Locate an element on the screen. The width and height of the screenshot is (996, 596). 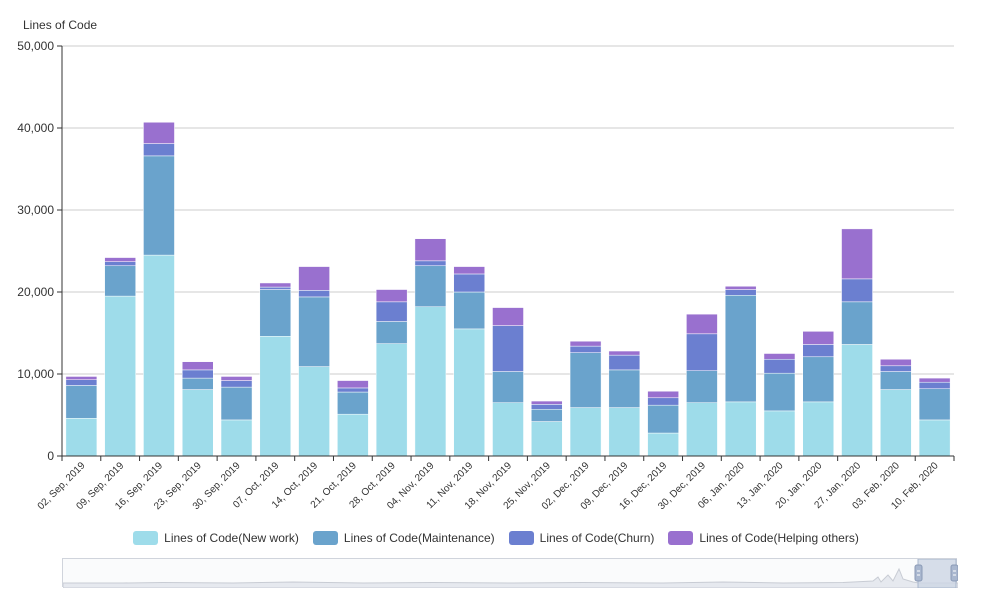
legend-item: Lines of Code(Helping others) is located at coordinates (765, 538).